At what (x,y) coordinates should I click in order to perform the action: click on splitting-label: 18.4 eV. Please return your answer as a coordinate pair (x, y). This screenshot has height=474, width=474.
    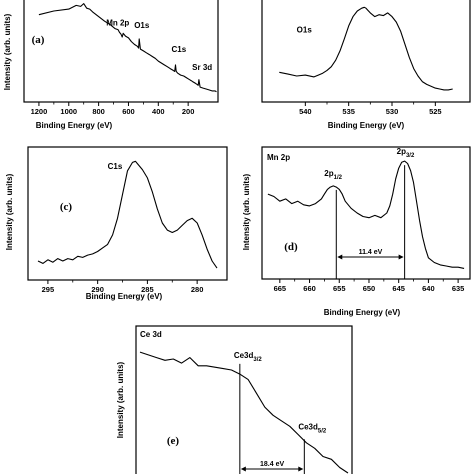
    Looking at the image, I should click on (272, 464).